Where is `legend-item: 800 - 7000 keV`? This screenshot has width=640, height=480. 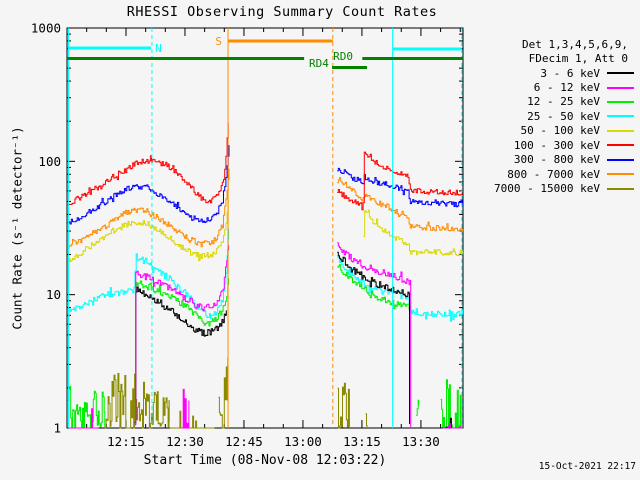 legend-item: 800 - 7000 keV is located at coordinates (565, 174).